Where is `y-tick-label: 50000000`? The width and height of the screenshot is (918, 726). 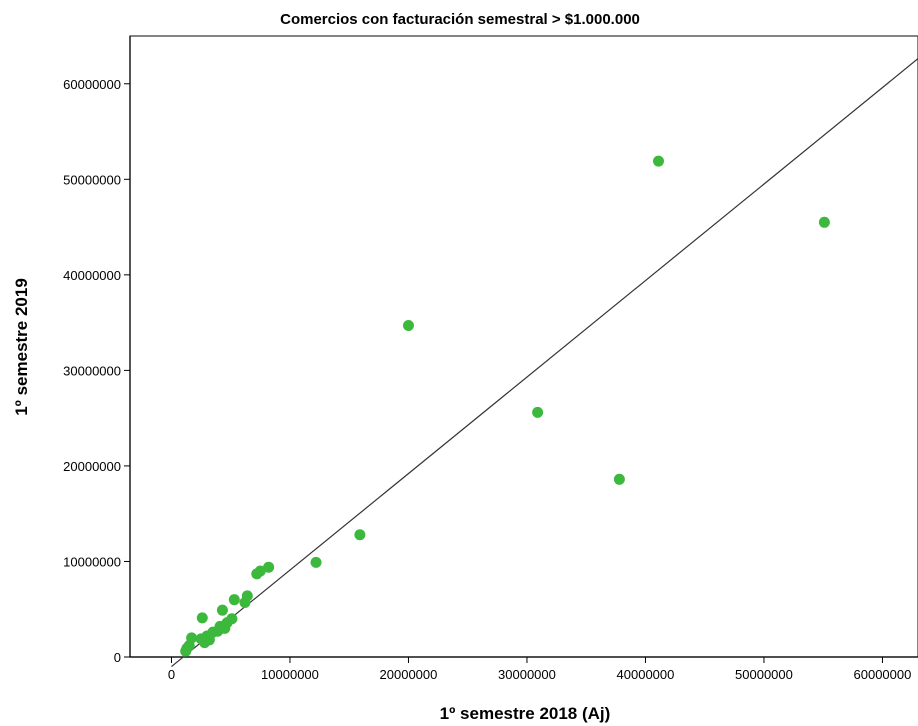 y-tick-label: 50000000 is located at coordinates (92, 179).